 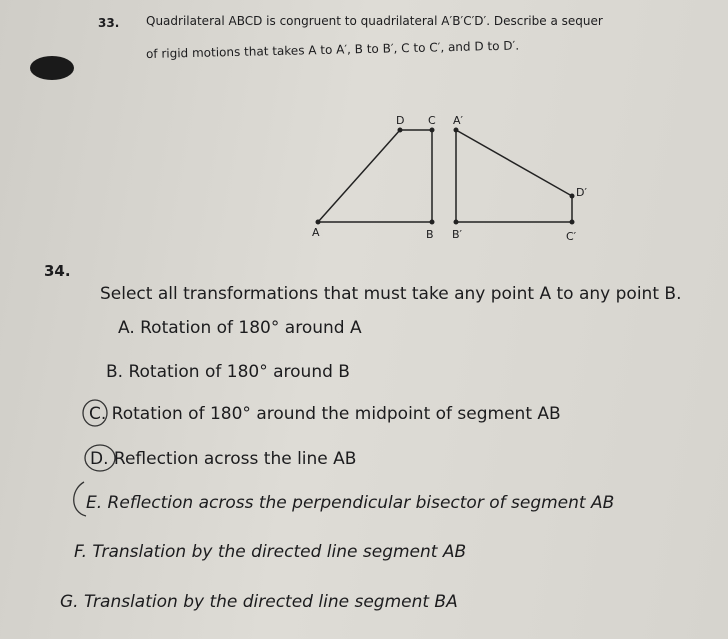 What do you see at coordinates (316, 232) in the screenshot?
I see `vertex-label: A` at bounding box center [316, 232].